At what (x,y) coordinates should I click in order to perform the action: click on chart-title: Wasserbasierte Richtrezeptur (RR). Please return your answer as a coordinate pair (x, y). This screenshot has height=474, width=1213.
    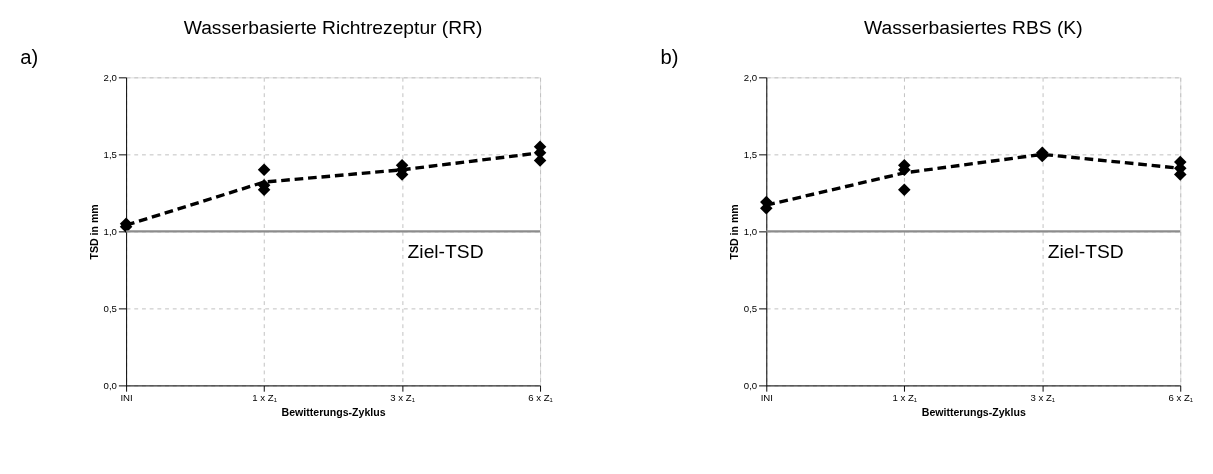
    Looking at the image, I should click on (333, 28).